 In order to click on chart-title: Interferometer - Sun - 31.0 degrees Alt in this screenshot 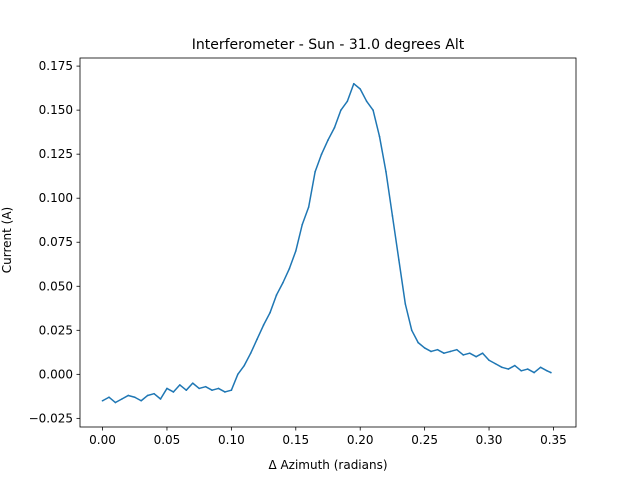, I will do `click(328, 45)`.